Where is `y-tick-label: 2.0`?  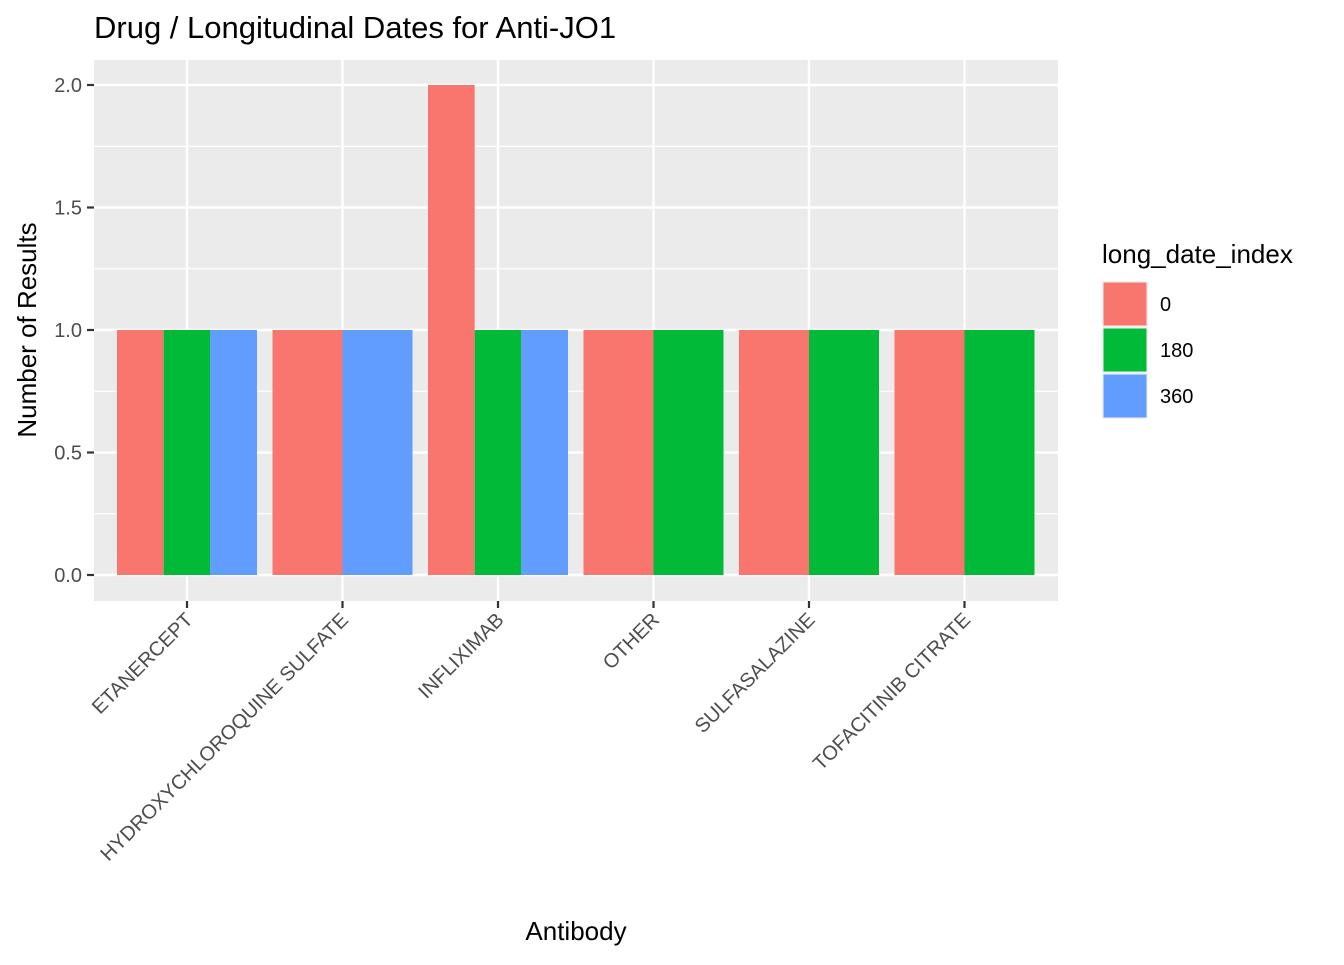 y-tick-label: 2.0 is located at coordinates (68, 86).